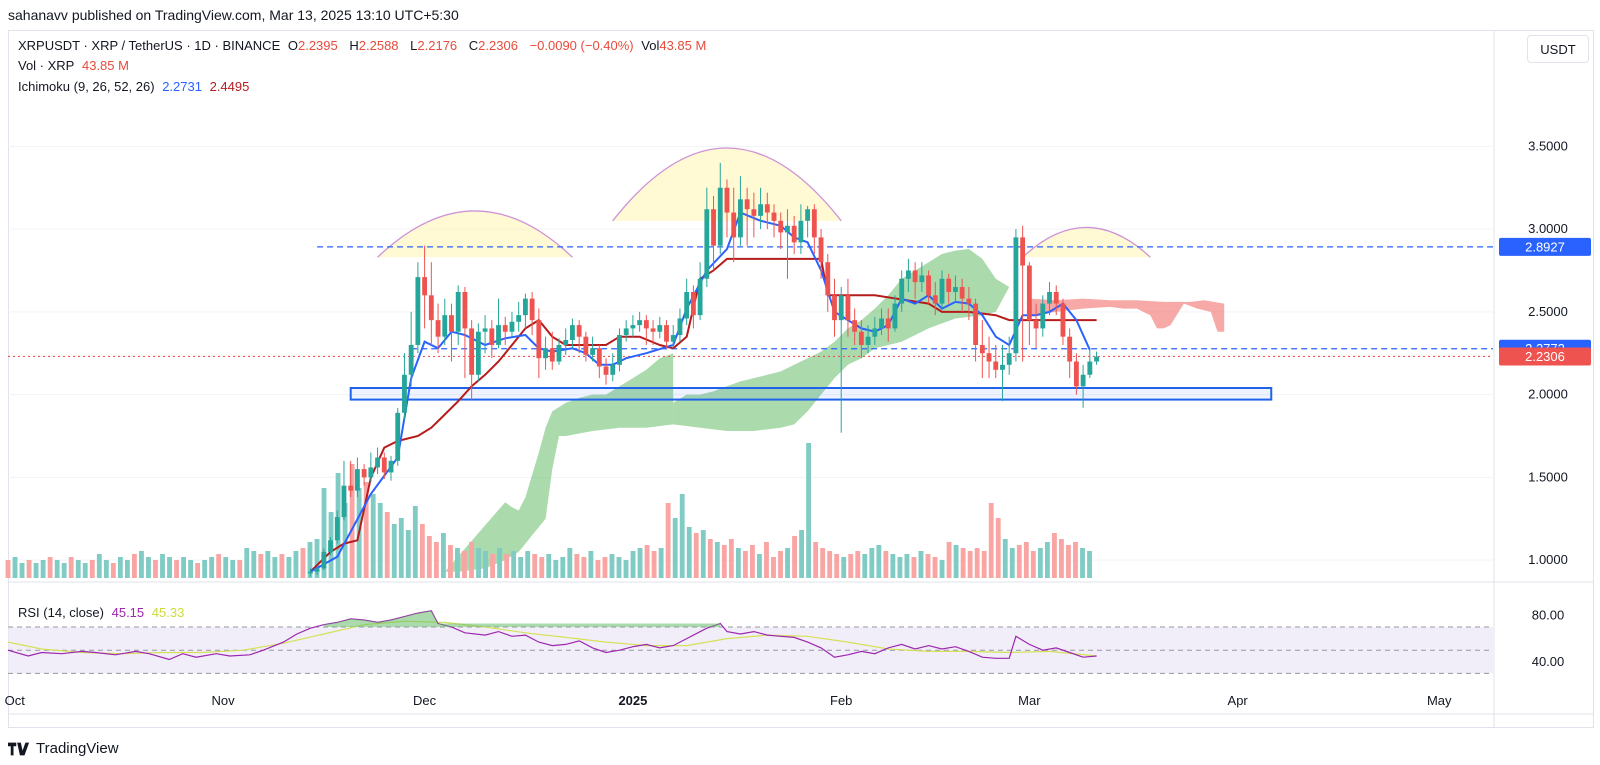  I want to click on price-badge, so click(1545, 246).